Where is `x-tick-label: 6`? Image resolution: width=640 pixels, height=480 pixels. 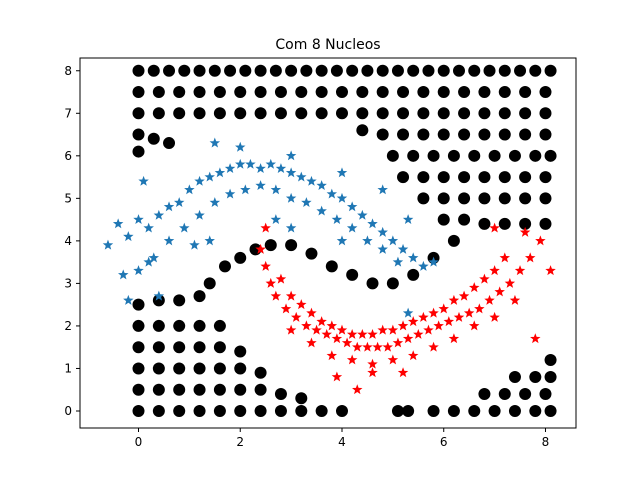 x-tick-label: 6 is located at coordinates (444, 442).